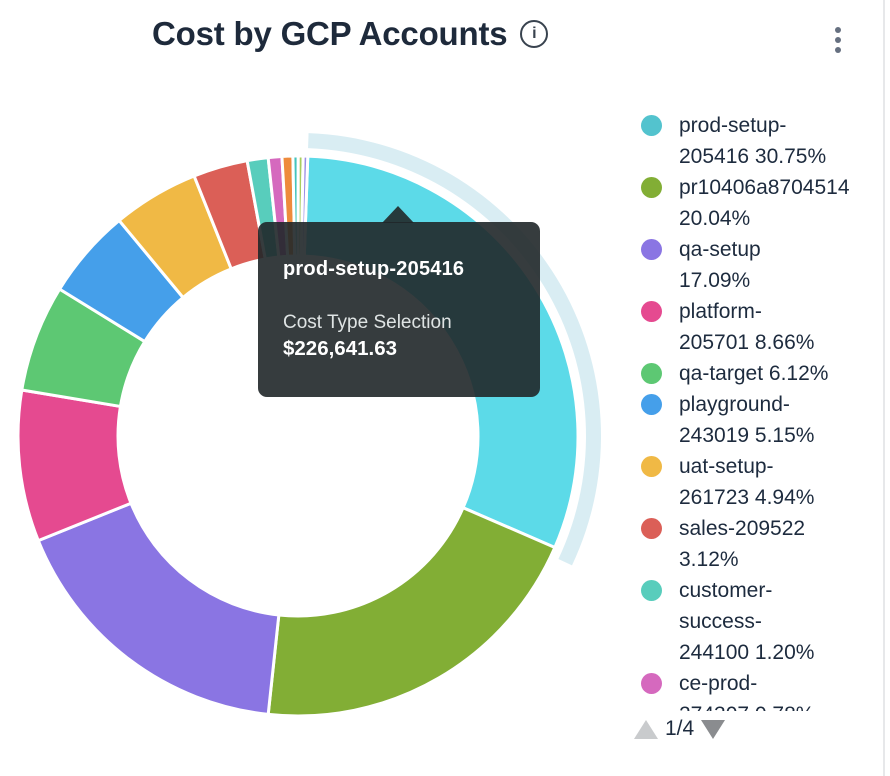 The height and width of the screenshot is (776, 890). What do you see at coordinates (754, 373) in the screenshot?
I see `legend-item-label: qa-target 6.12%` at bounding box center [754, 373].